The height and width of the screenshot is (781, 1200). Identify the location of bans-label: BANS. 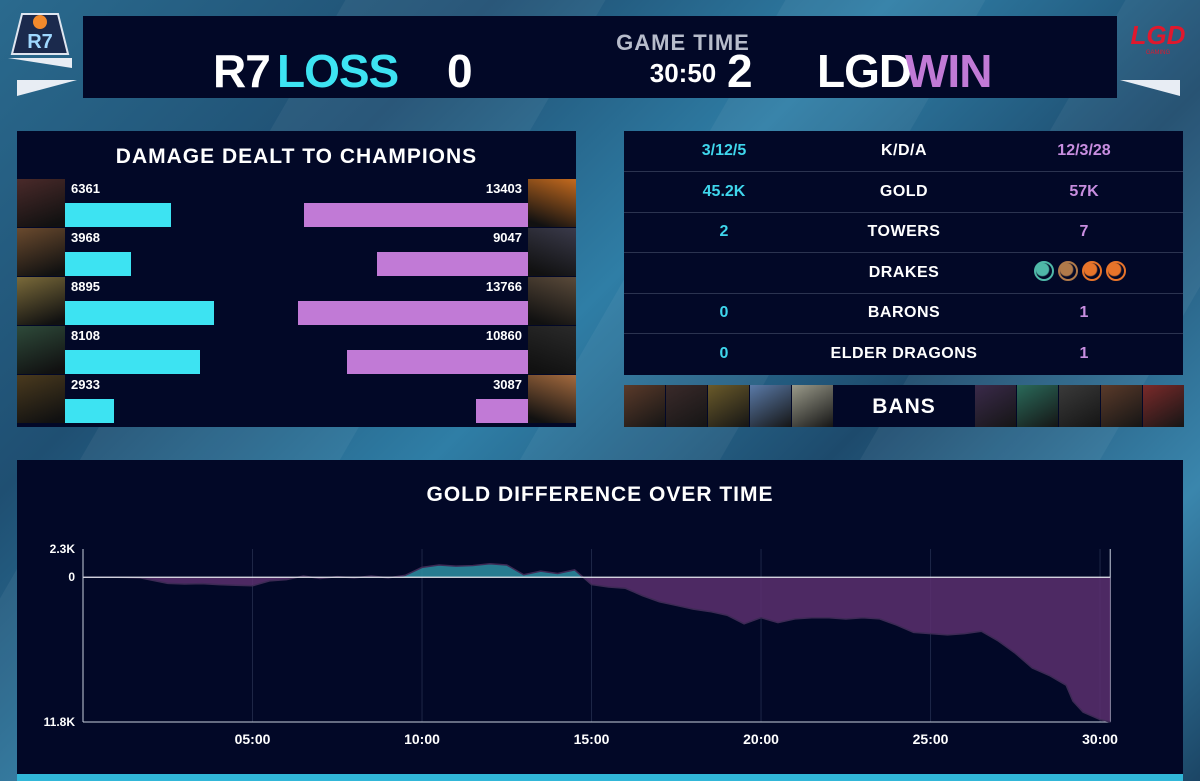
(904, 406).